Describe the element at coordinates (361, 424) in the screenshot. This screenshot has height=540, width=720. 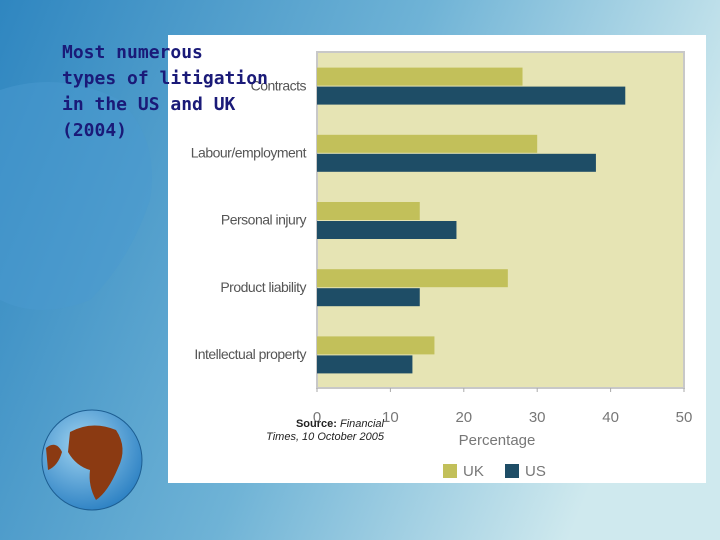
I see `source-publication: Financial` at that location.